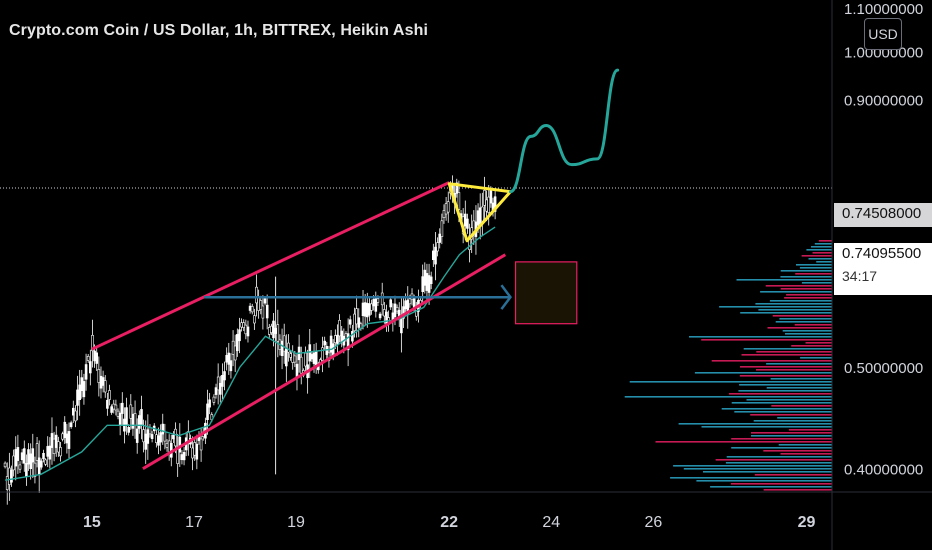 This screenshot has height=550, width=932. What do you see at coordinates (270, 266) in the screenshot?
I see `channel-upper-line` at bounding box center [270, 266].